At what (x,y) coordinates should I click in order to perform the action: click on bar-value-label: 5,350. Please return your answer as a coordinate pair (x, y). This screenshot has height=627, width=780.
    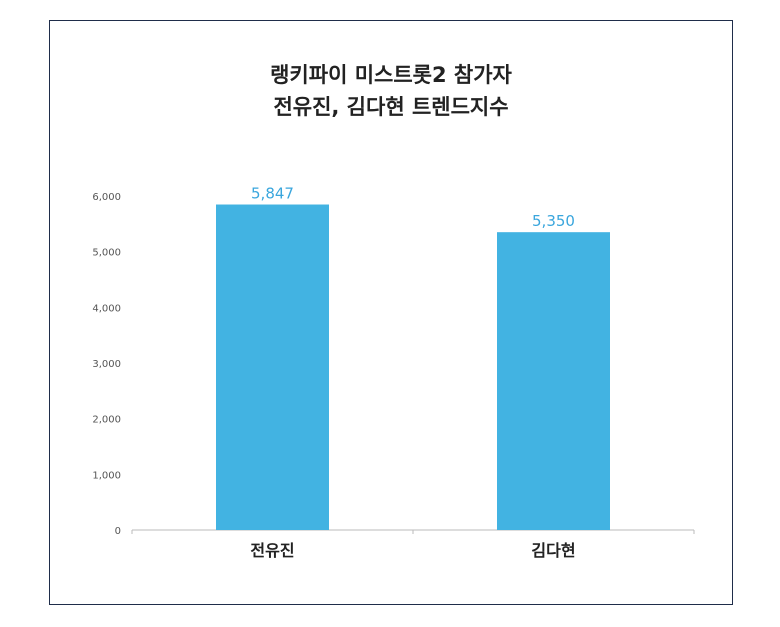
    Looking at the image, I should click on (553, 221).